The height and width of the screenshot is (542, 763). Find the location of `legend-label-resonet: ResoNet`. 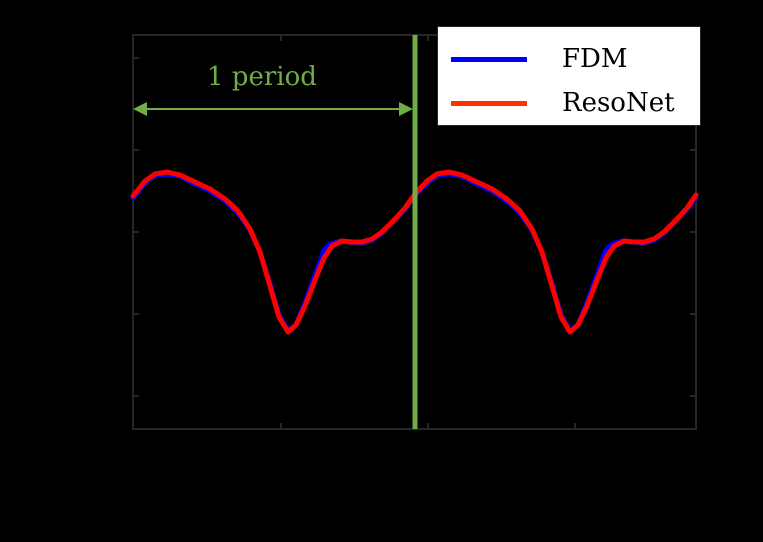

legend-label-resonet: ResoNet is located at coordinates (618, 103).